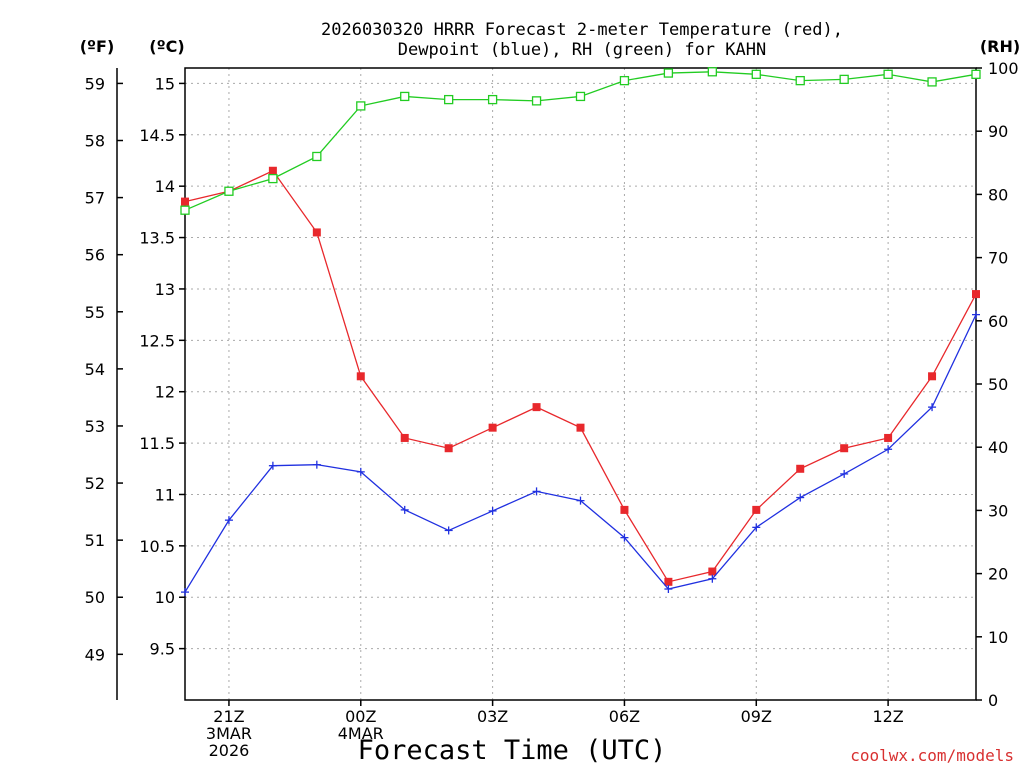  Describe the element at coordinates (95, 83) in the screenshot. I see `fahrenheit-tick-label: 59` at that location.